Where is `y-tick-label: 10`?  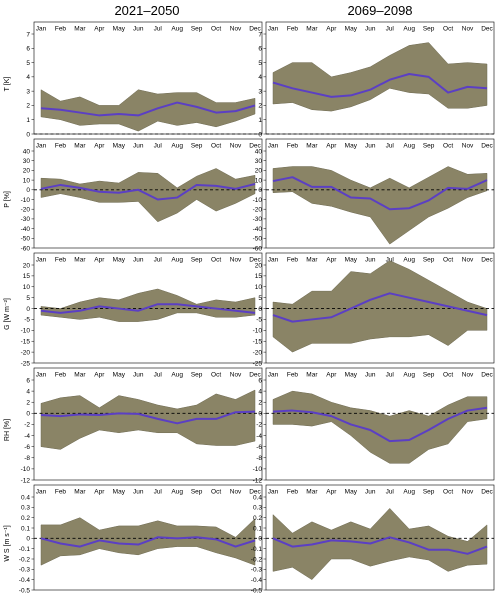
y-tick-label: 10 is located at coordinates (259, 180).